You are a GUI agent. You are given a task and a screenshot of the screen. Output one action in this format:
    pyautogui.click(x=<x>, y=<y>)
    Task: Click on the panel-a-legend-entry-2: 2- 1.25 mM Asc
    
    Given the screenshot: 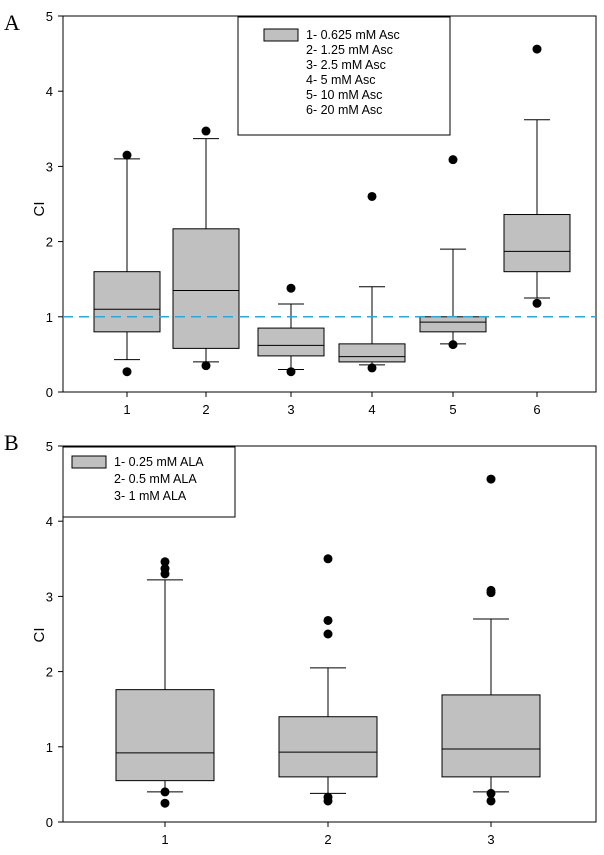 What is the action you would take?
    pyautogui.click(x=349, y=50)
    